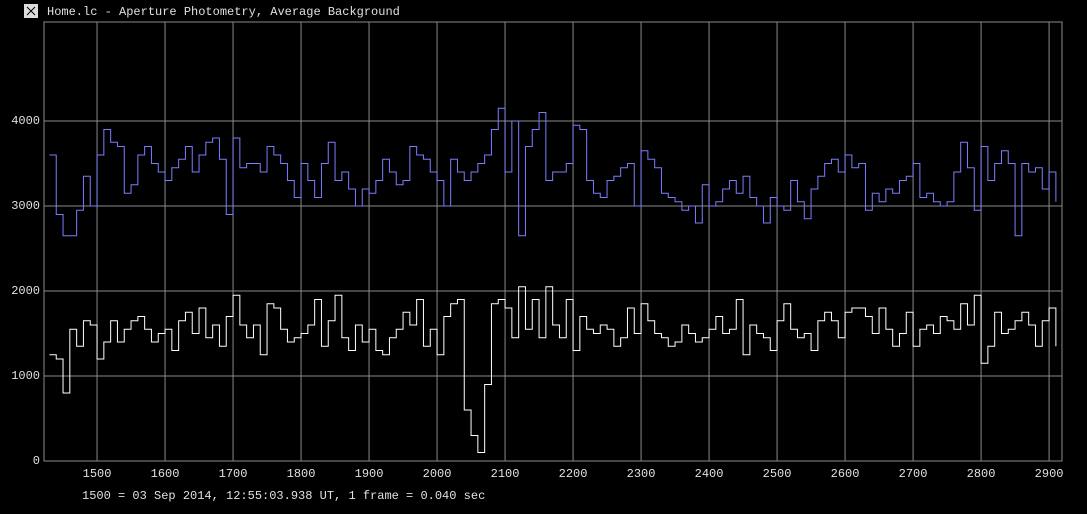 This screenshot has width=1087, height=514. Describe the element at coordinates (25, 121) in the screenshot. I see `y-tick-label: 4000` at that location.